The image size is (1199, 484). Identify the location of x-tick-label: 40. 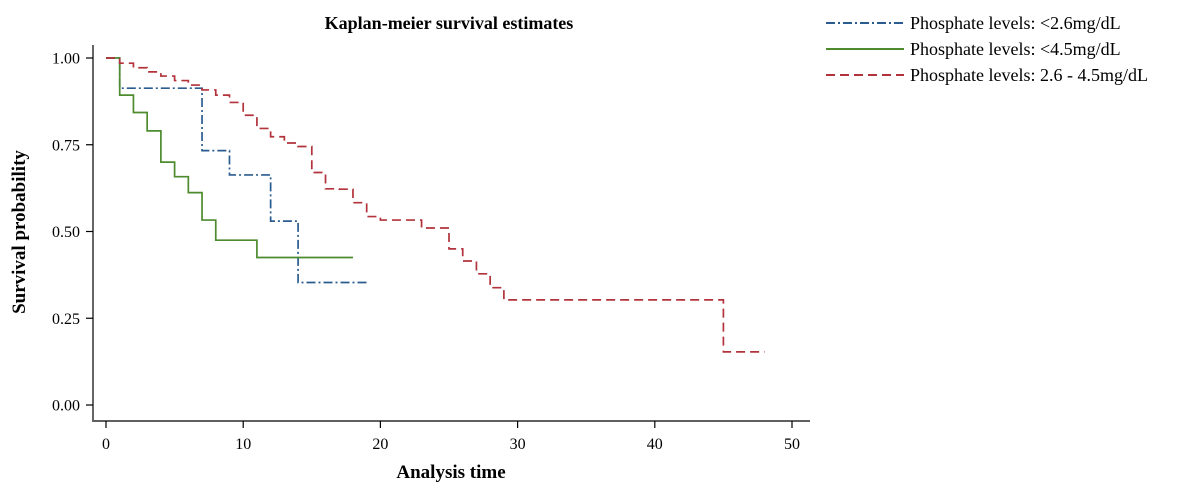
(655, 444).